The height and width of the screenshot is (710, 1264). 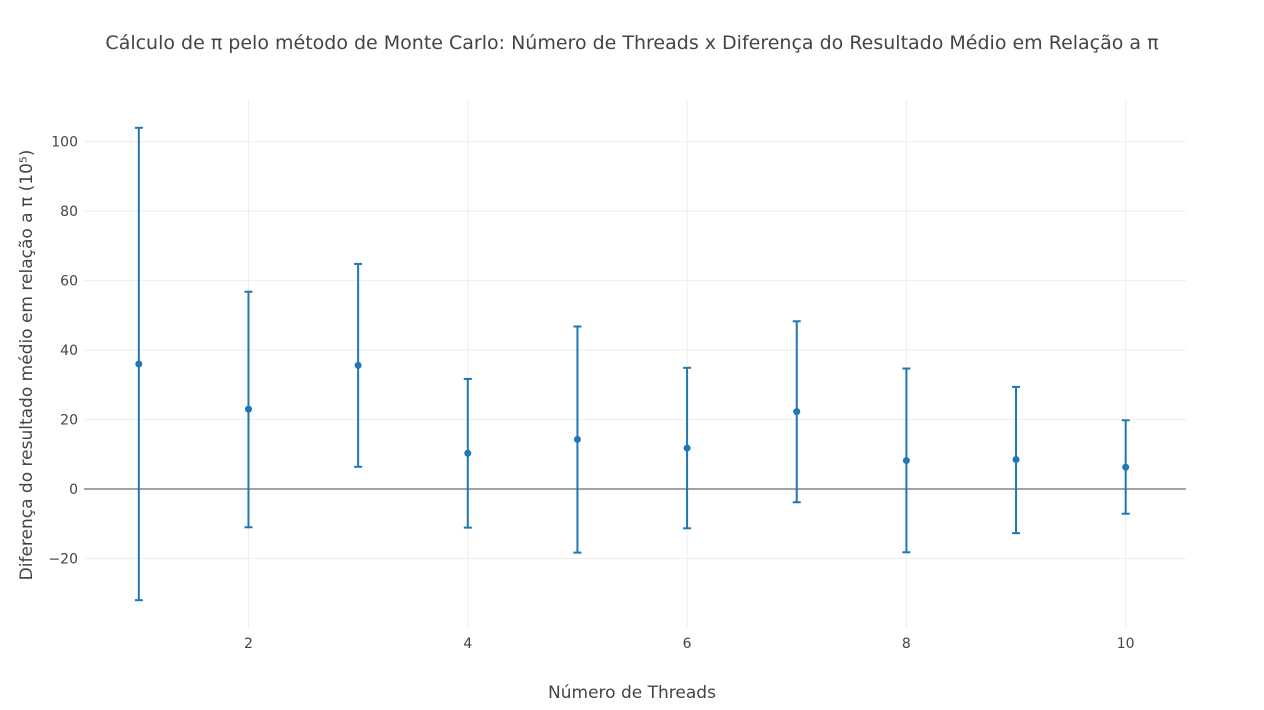 What do you see at coordinates (248, 644) in the screenshot?
I see `x-tick-label: 2` at bounding box center [248, 644].